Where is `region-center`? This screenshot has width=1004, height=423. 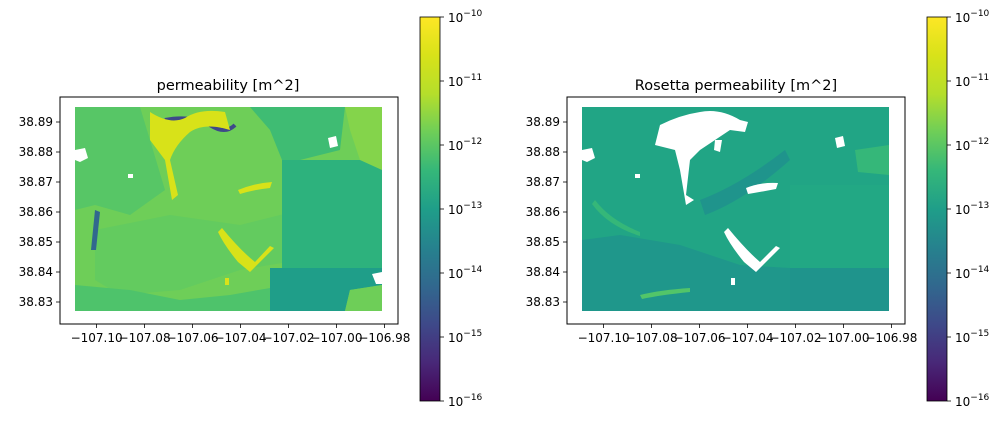
region-center is located at coordinates (197, 252).